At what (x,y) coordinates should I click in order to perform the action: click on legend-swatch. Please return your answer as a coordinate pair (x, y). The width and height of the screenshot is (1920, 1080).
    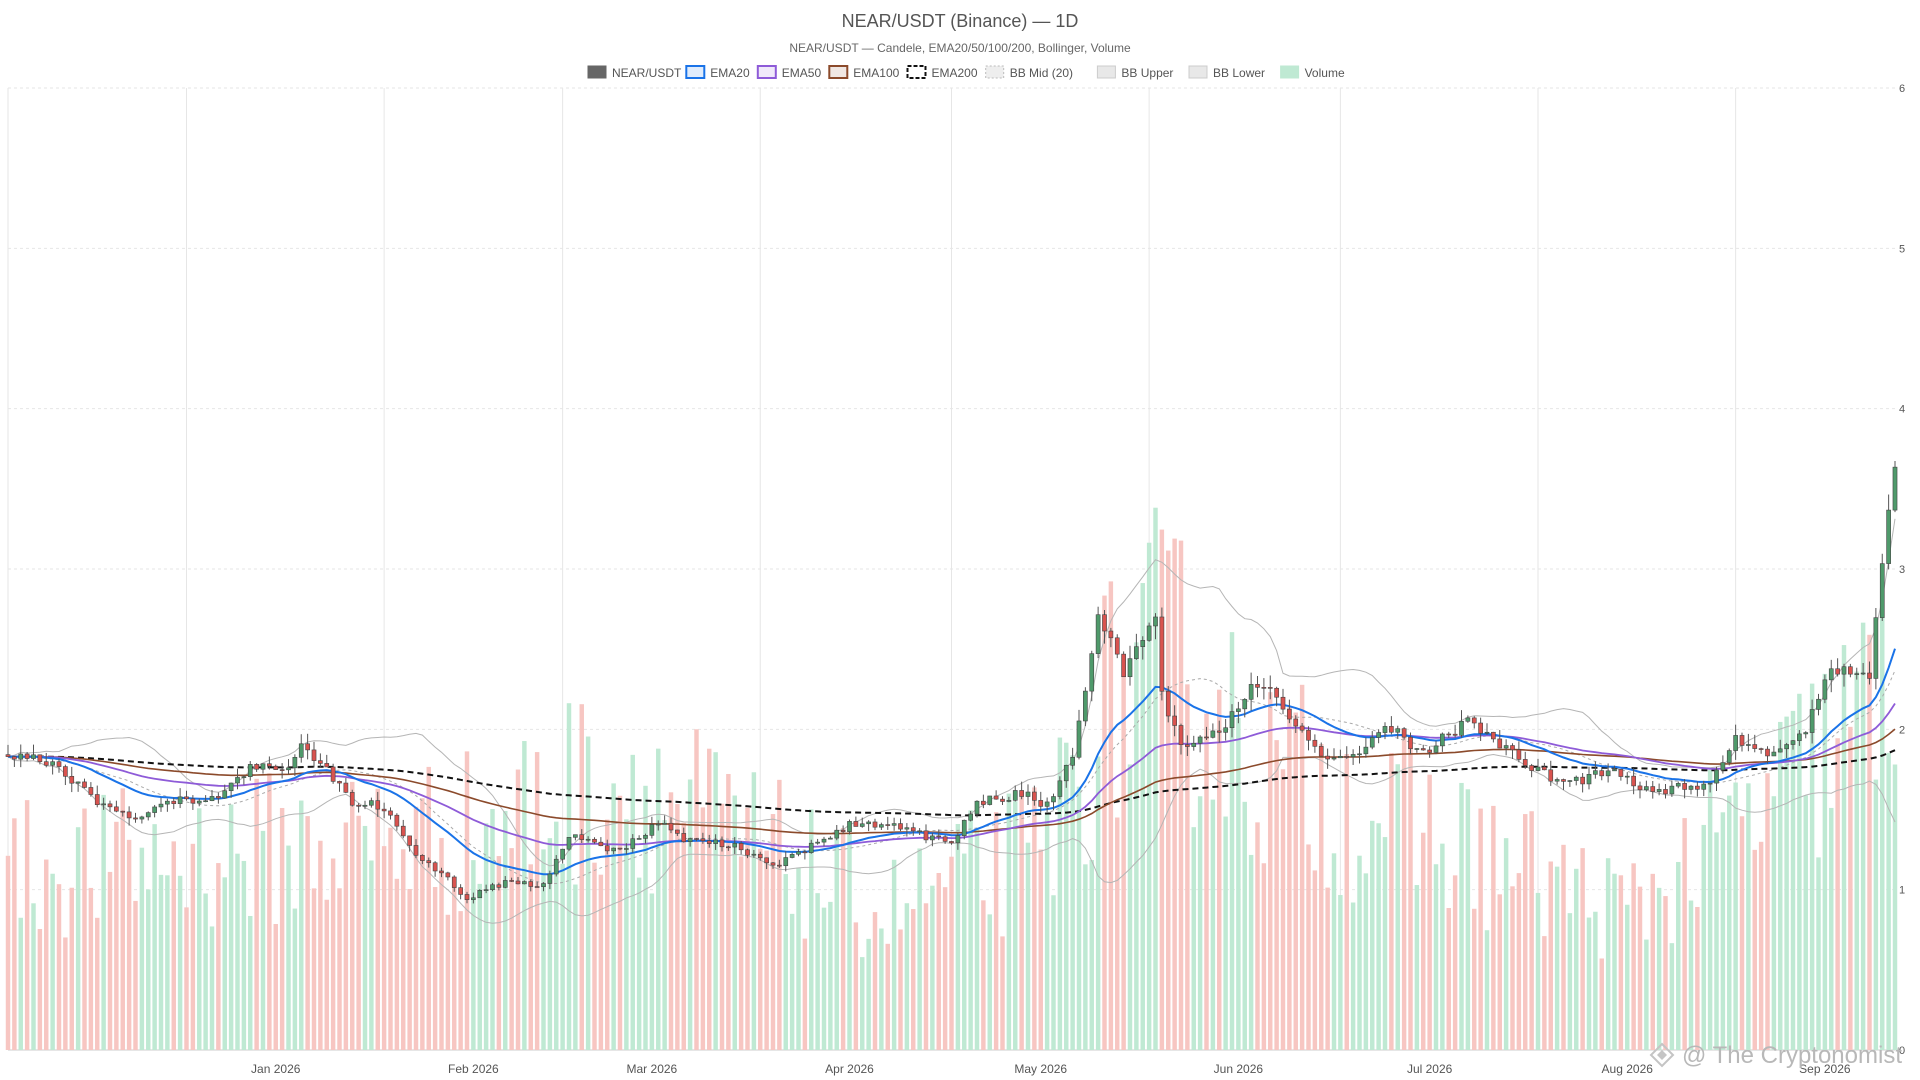
    Looking at the image, I should click on (695, 72).